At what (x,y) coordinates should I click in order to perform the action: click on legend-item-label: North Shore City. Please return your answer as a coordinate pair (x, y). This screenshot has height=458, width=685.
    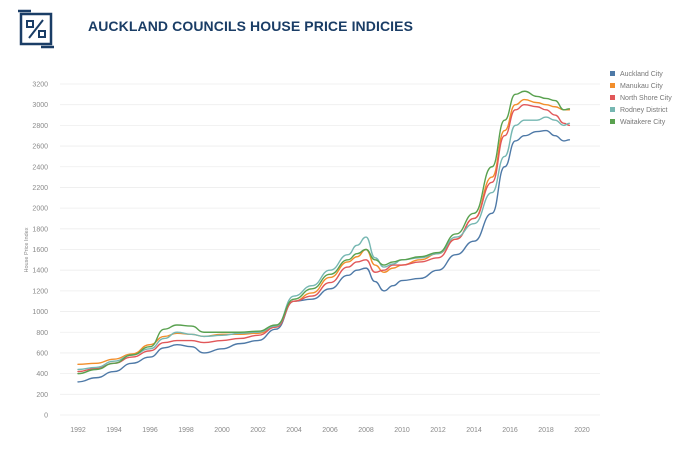
    Looking at the image, I should click on (646, 98).